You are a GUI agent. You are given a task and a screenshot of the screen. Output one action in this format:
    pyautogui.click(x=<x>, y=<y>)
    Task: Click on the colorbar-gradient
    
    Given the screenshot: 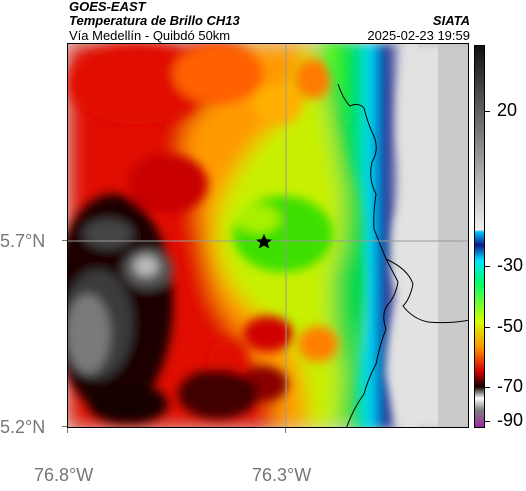 What is the action you would take?
    pyautogui.click(x=479, y=236)
    